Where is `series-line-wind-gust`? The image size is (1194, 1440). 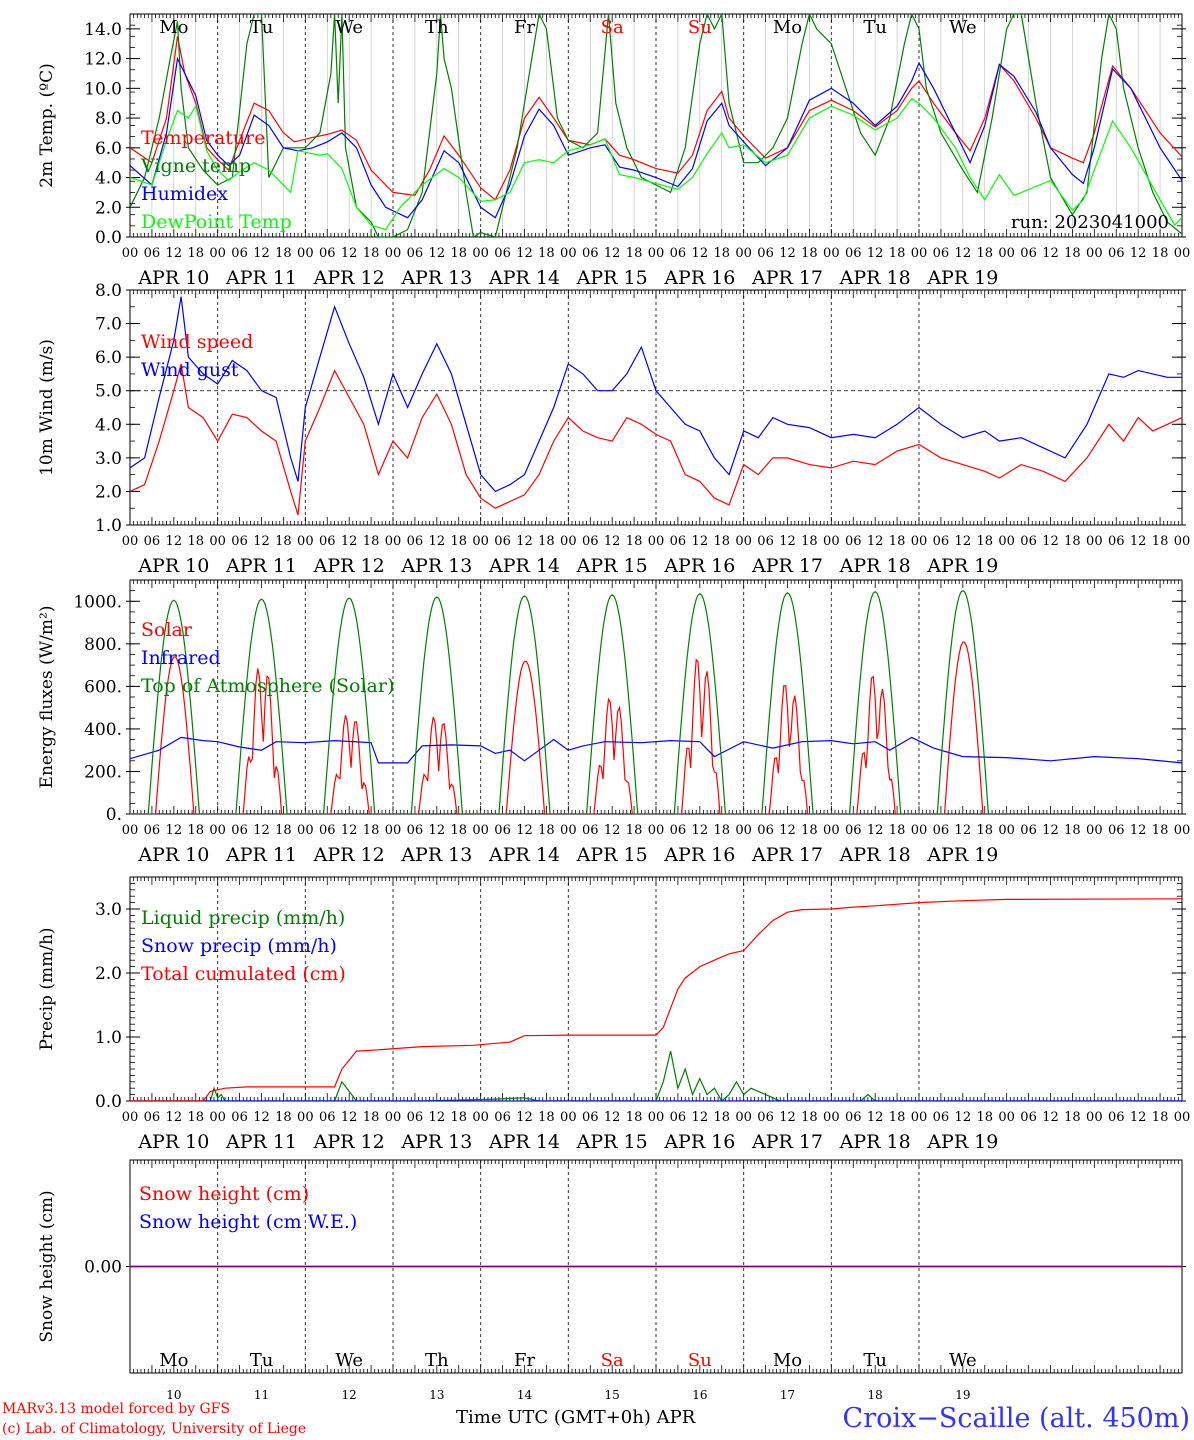
series-line-wind-gust is located at coordinates (656, 394).